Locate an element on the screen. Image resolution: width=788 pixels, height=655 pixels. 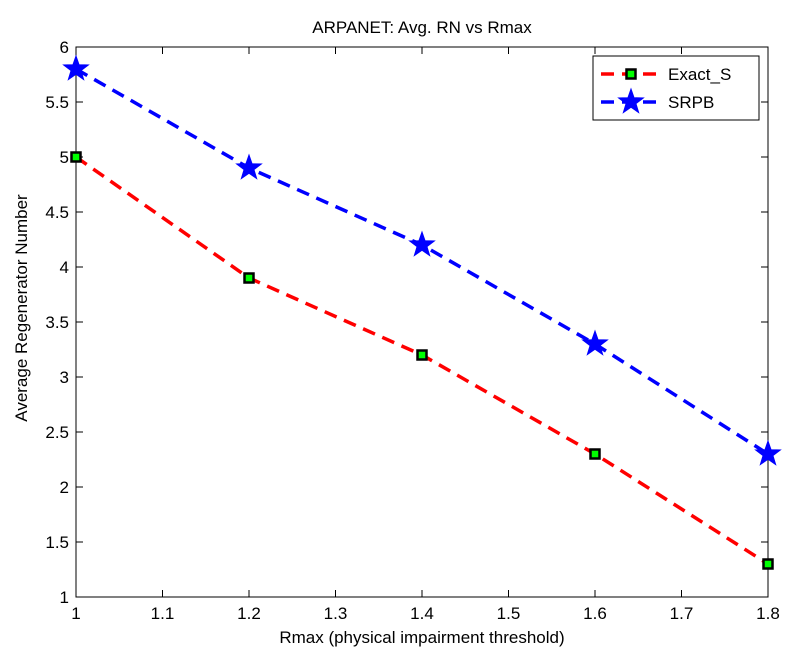
legend-box is located at coordinates (676, 88).